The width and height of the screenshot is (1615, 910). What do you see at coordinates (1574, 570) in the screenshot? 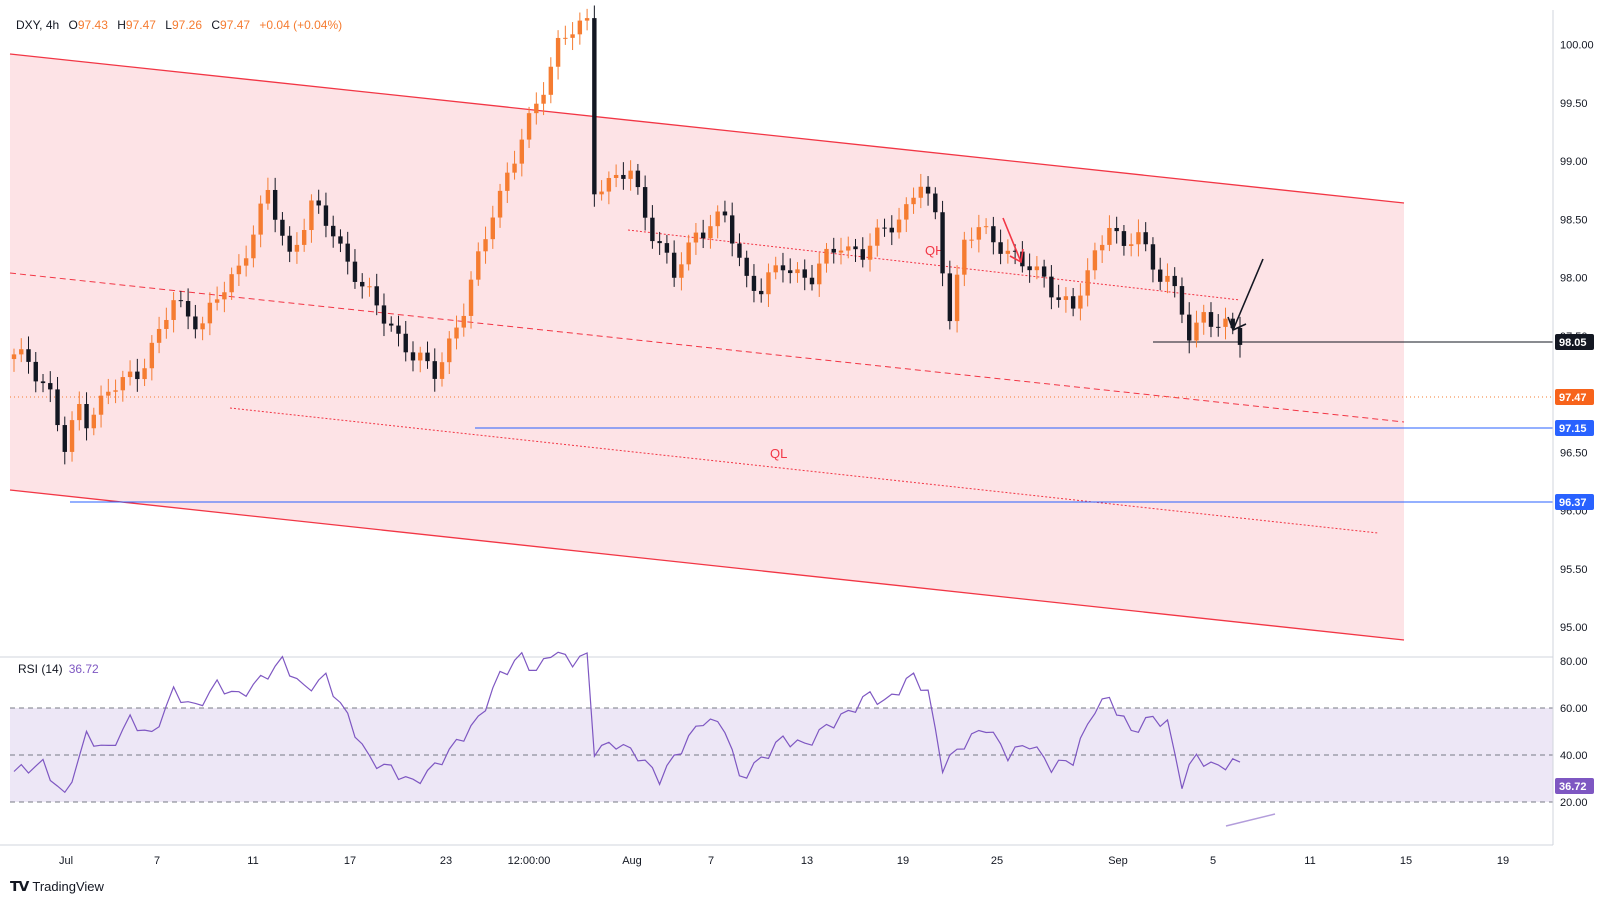
I see `price-tick-label: 95.50` at bounding box center [1574, 570].